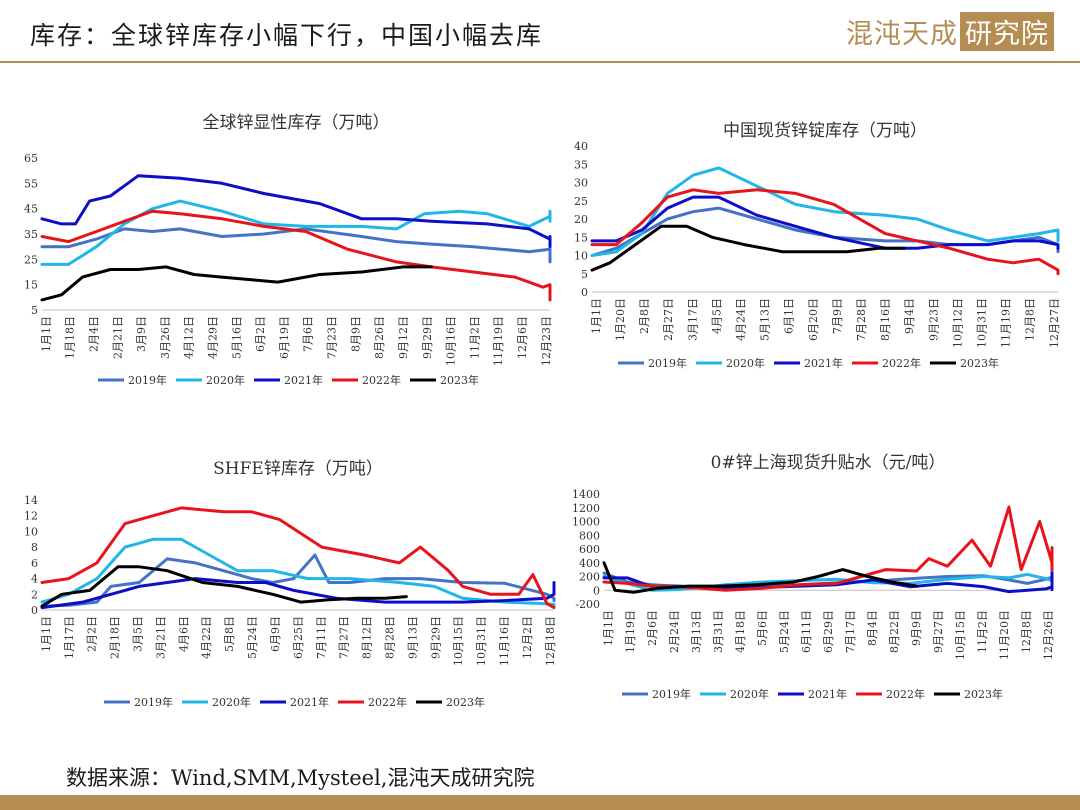 The height and width of the screenshot is (810, 1080). I want to click on y-tick-label: 30, so click(581, 183).